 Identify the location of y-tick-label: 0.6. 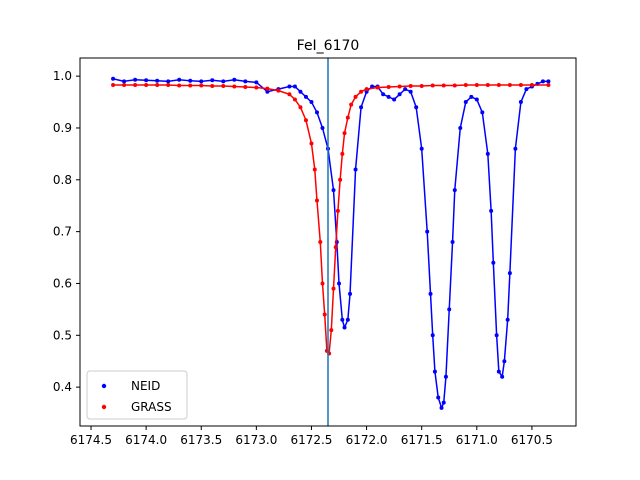
(62, 283).